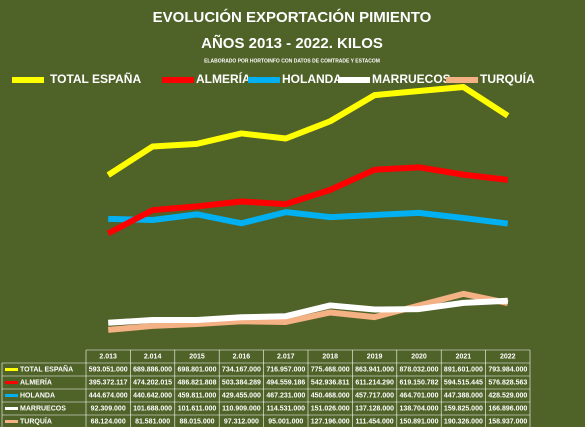  Describe the element at coordinates (463, 408) in the screenshot. I see `table-cell: 159.825.000` at that location.